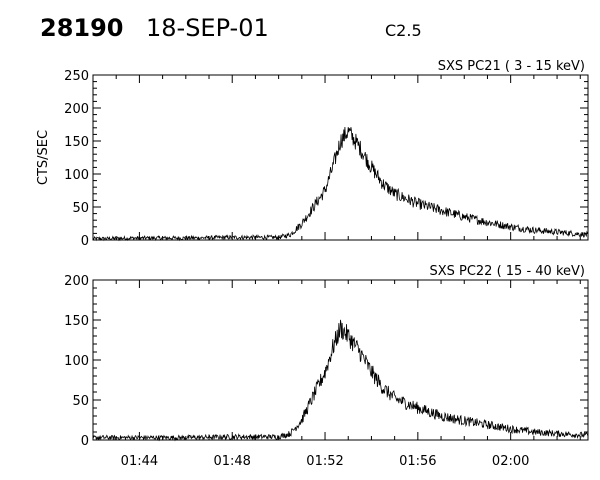  Describe the element at coordinates (417, 461) in the screenshot. I see `x-tick-label: 01:56` at that location.